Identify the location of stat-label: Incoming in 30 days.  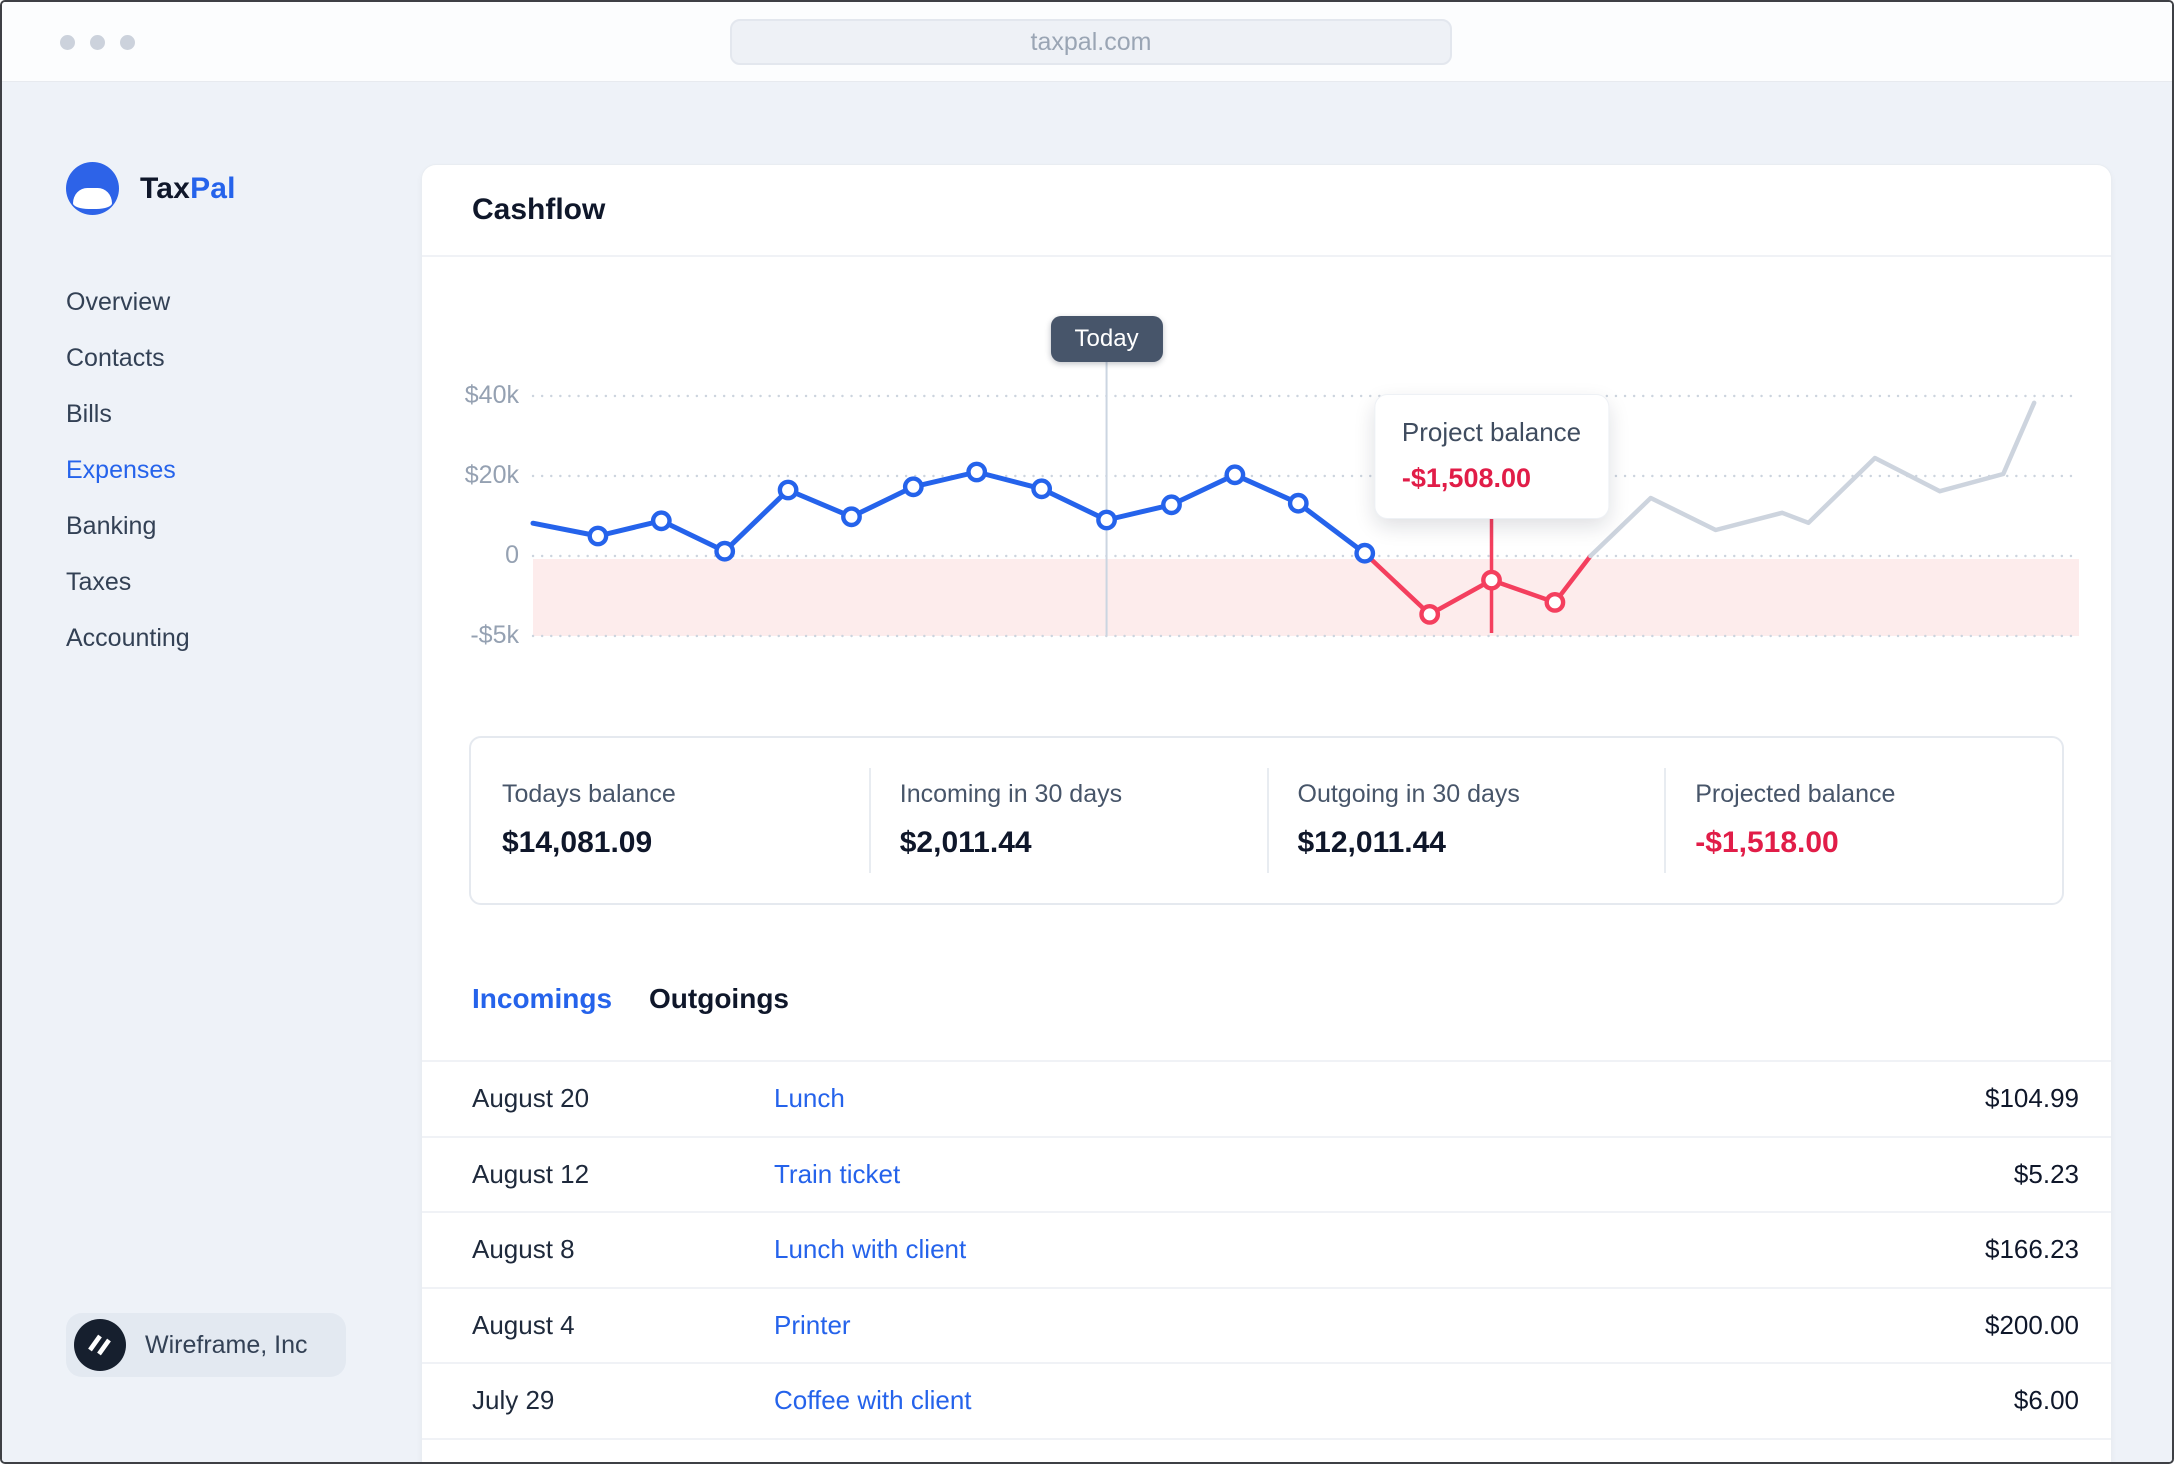
(1011, 794).